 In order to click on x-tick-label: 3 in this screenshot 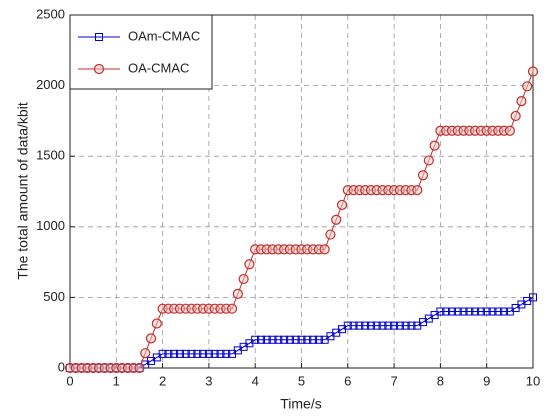, I will do `click(208, 380)`.